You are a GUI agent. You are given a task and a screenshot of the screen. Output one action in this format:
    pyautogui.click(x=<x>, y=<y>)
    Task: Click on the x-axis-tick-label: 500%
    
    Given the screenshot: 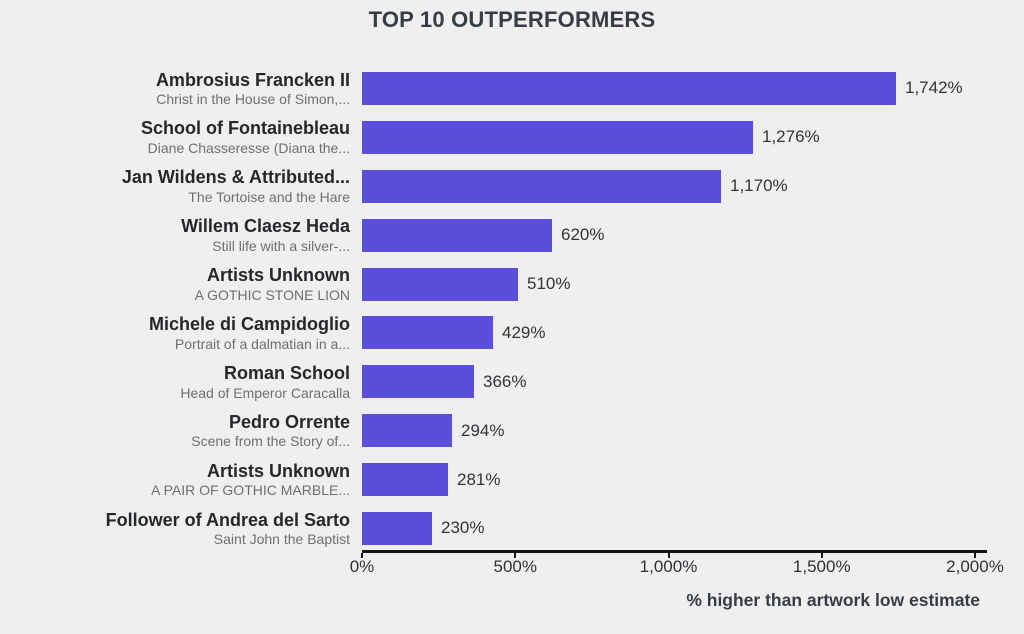 What is the action you would take?
    pyautogui.click(x=515, y=566)
    